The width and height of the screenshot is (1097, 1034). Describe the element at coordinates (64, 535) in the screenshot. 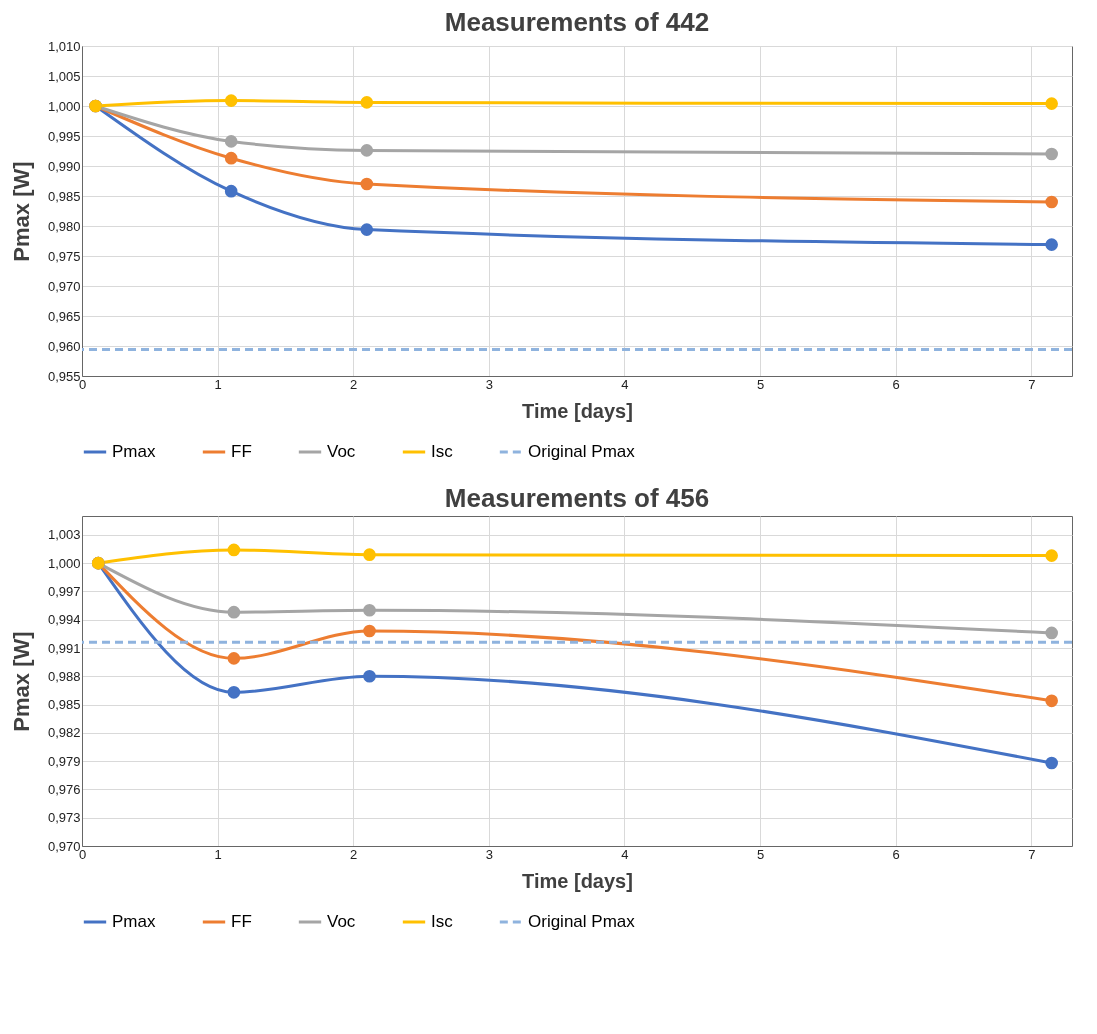

I see `y-tick-label: 1,003` at that location.